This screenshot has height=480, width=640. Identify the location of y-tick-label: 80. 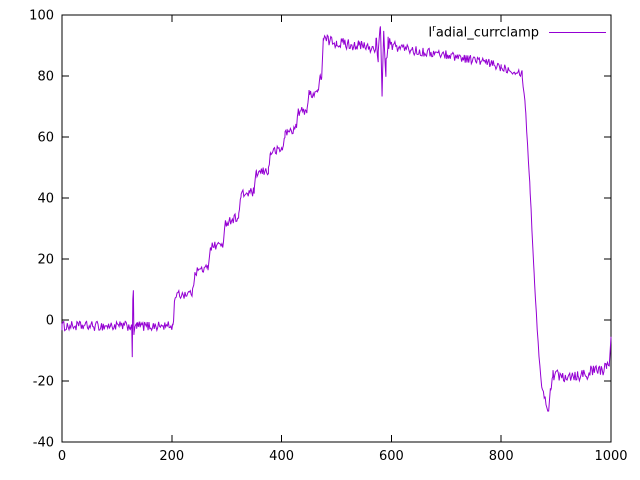
(45, 77).